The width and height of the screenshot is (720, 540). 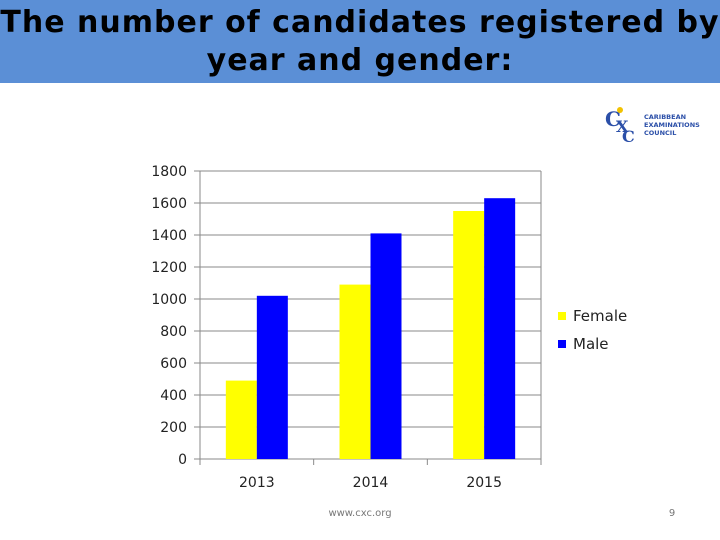 I want to click on legend-item-male: Male, so click(x=592, y=344).